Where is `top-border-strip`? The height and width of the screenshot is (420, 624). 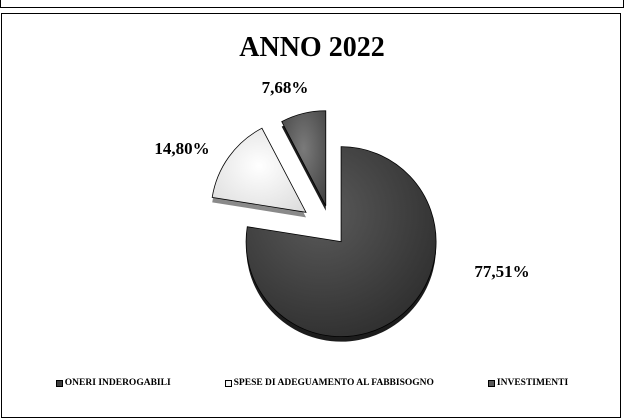
top-border-strip is located at coordinates (312, 4).